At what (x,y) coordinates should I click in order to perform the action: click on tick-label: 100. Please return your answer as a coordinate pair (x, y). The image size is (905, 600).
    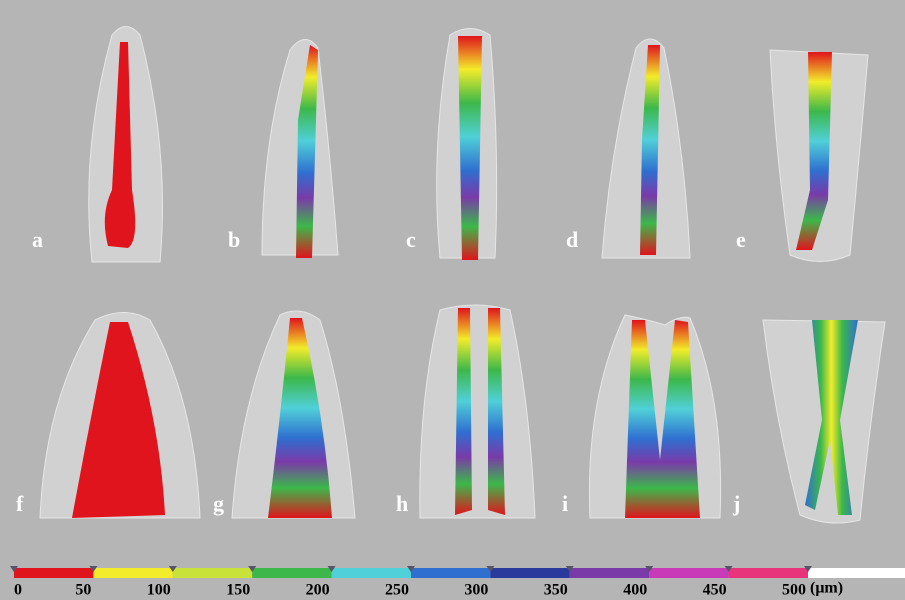
    Looking at the image, I should click on (159, 590).